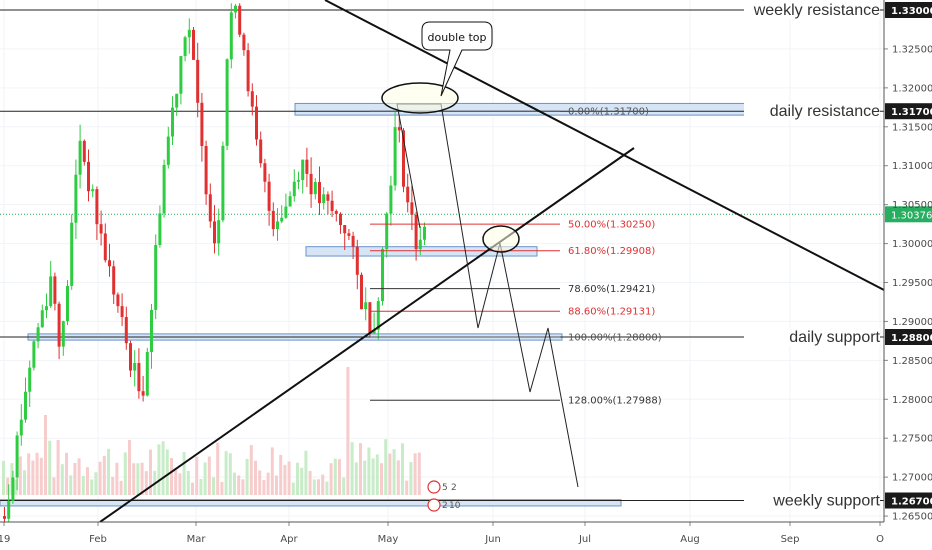  What do you see at coordinates (834, 337) in the screenshot?
I see `level-label: daily support` at bounding box center [834, 337].